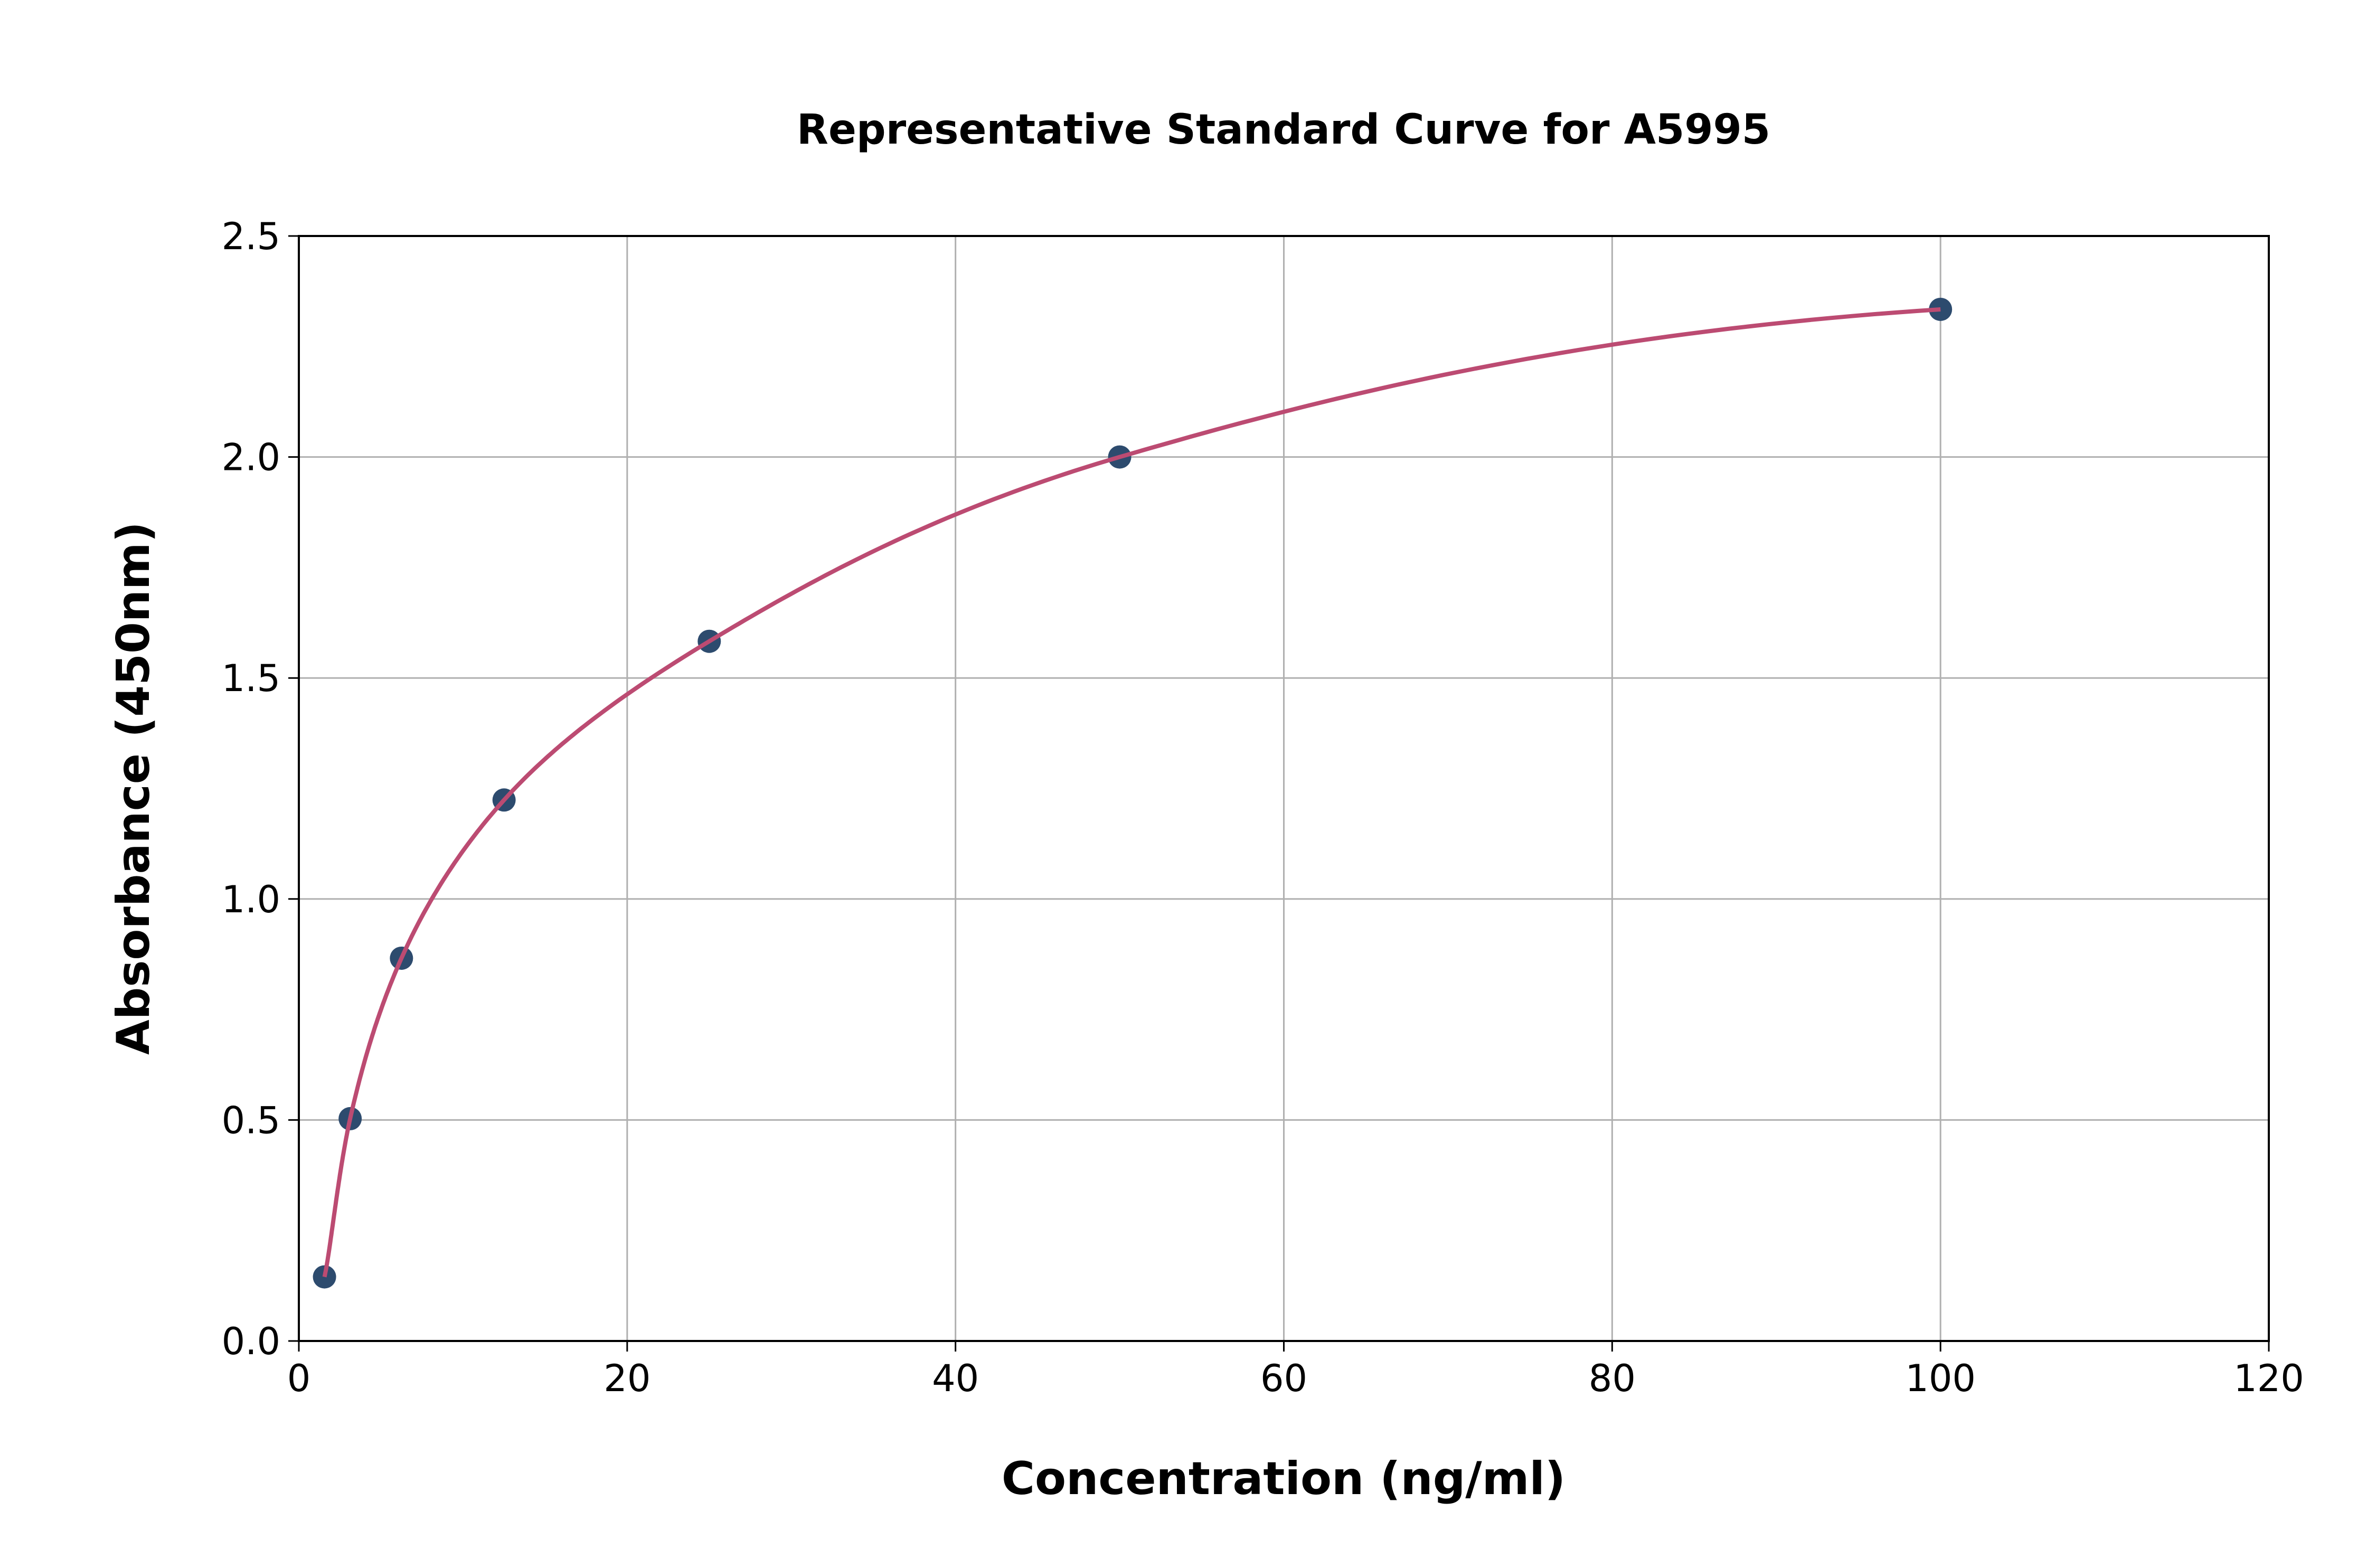 This screenshot has height=1568, width=2376. Describe the element at coordinates (260, 789) in the screenshot. I see `y-axis-ticks: 0.0 0.5 1.0 1.5 2.0 2.5` at that location.